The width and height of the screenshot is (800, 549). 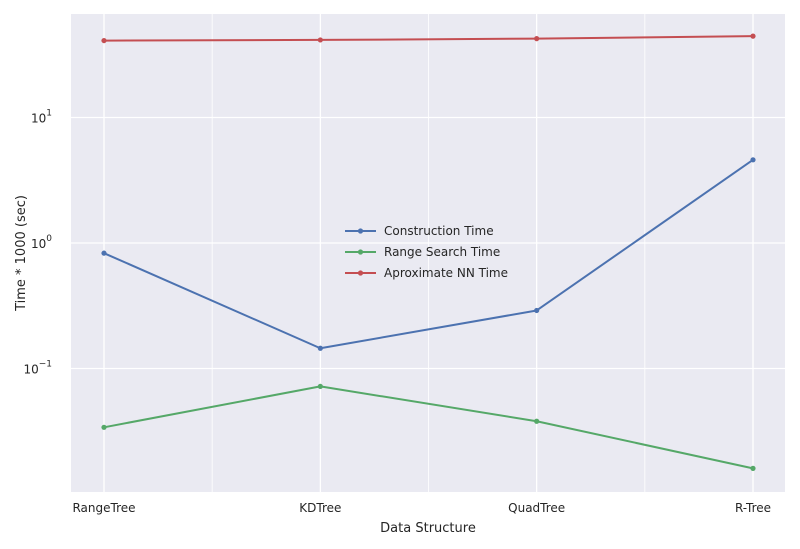 I want to click on legend-label: Aproximate NN Time, so click(x=446, y=273).